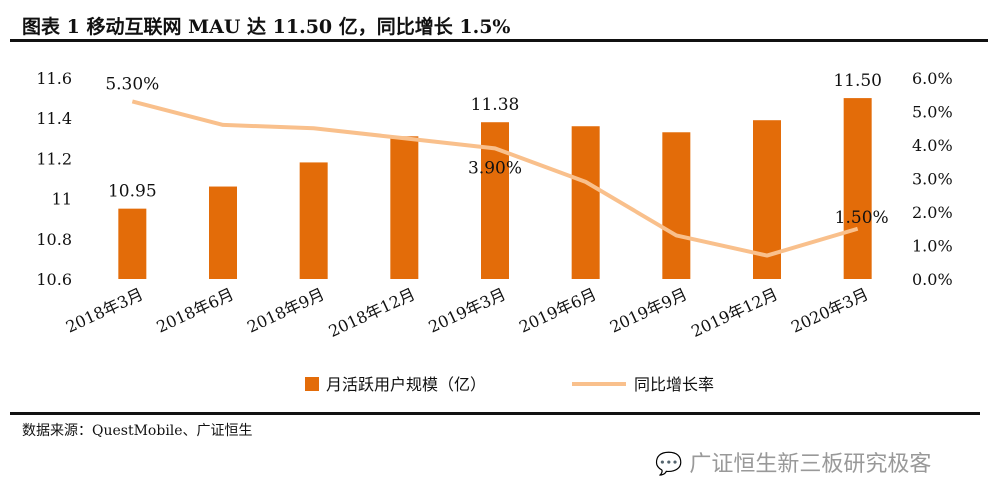 Image resolution: width=998 pixels, height=502 pixels. I want to click on data-label: 1.50%, so click(862, 218).